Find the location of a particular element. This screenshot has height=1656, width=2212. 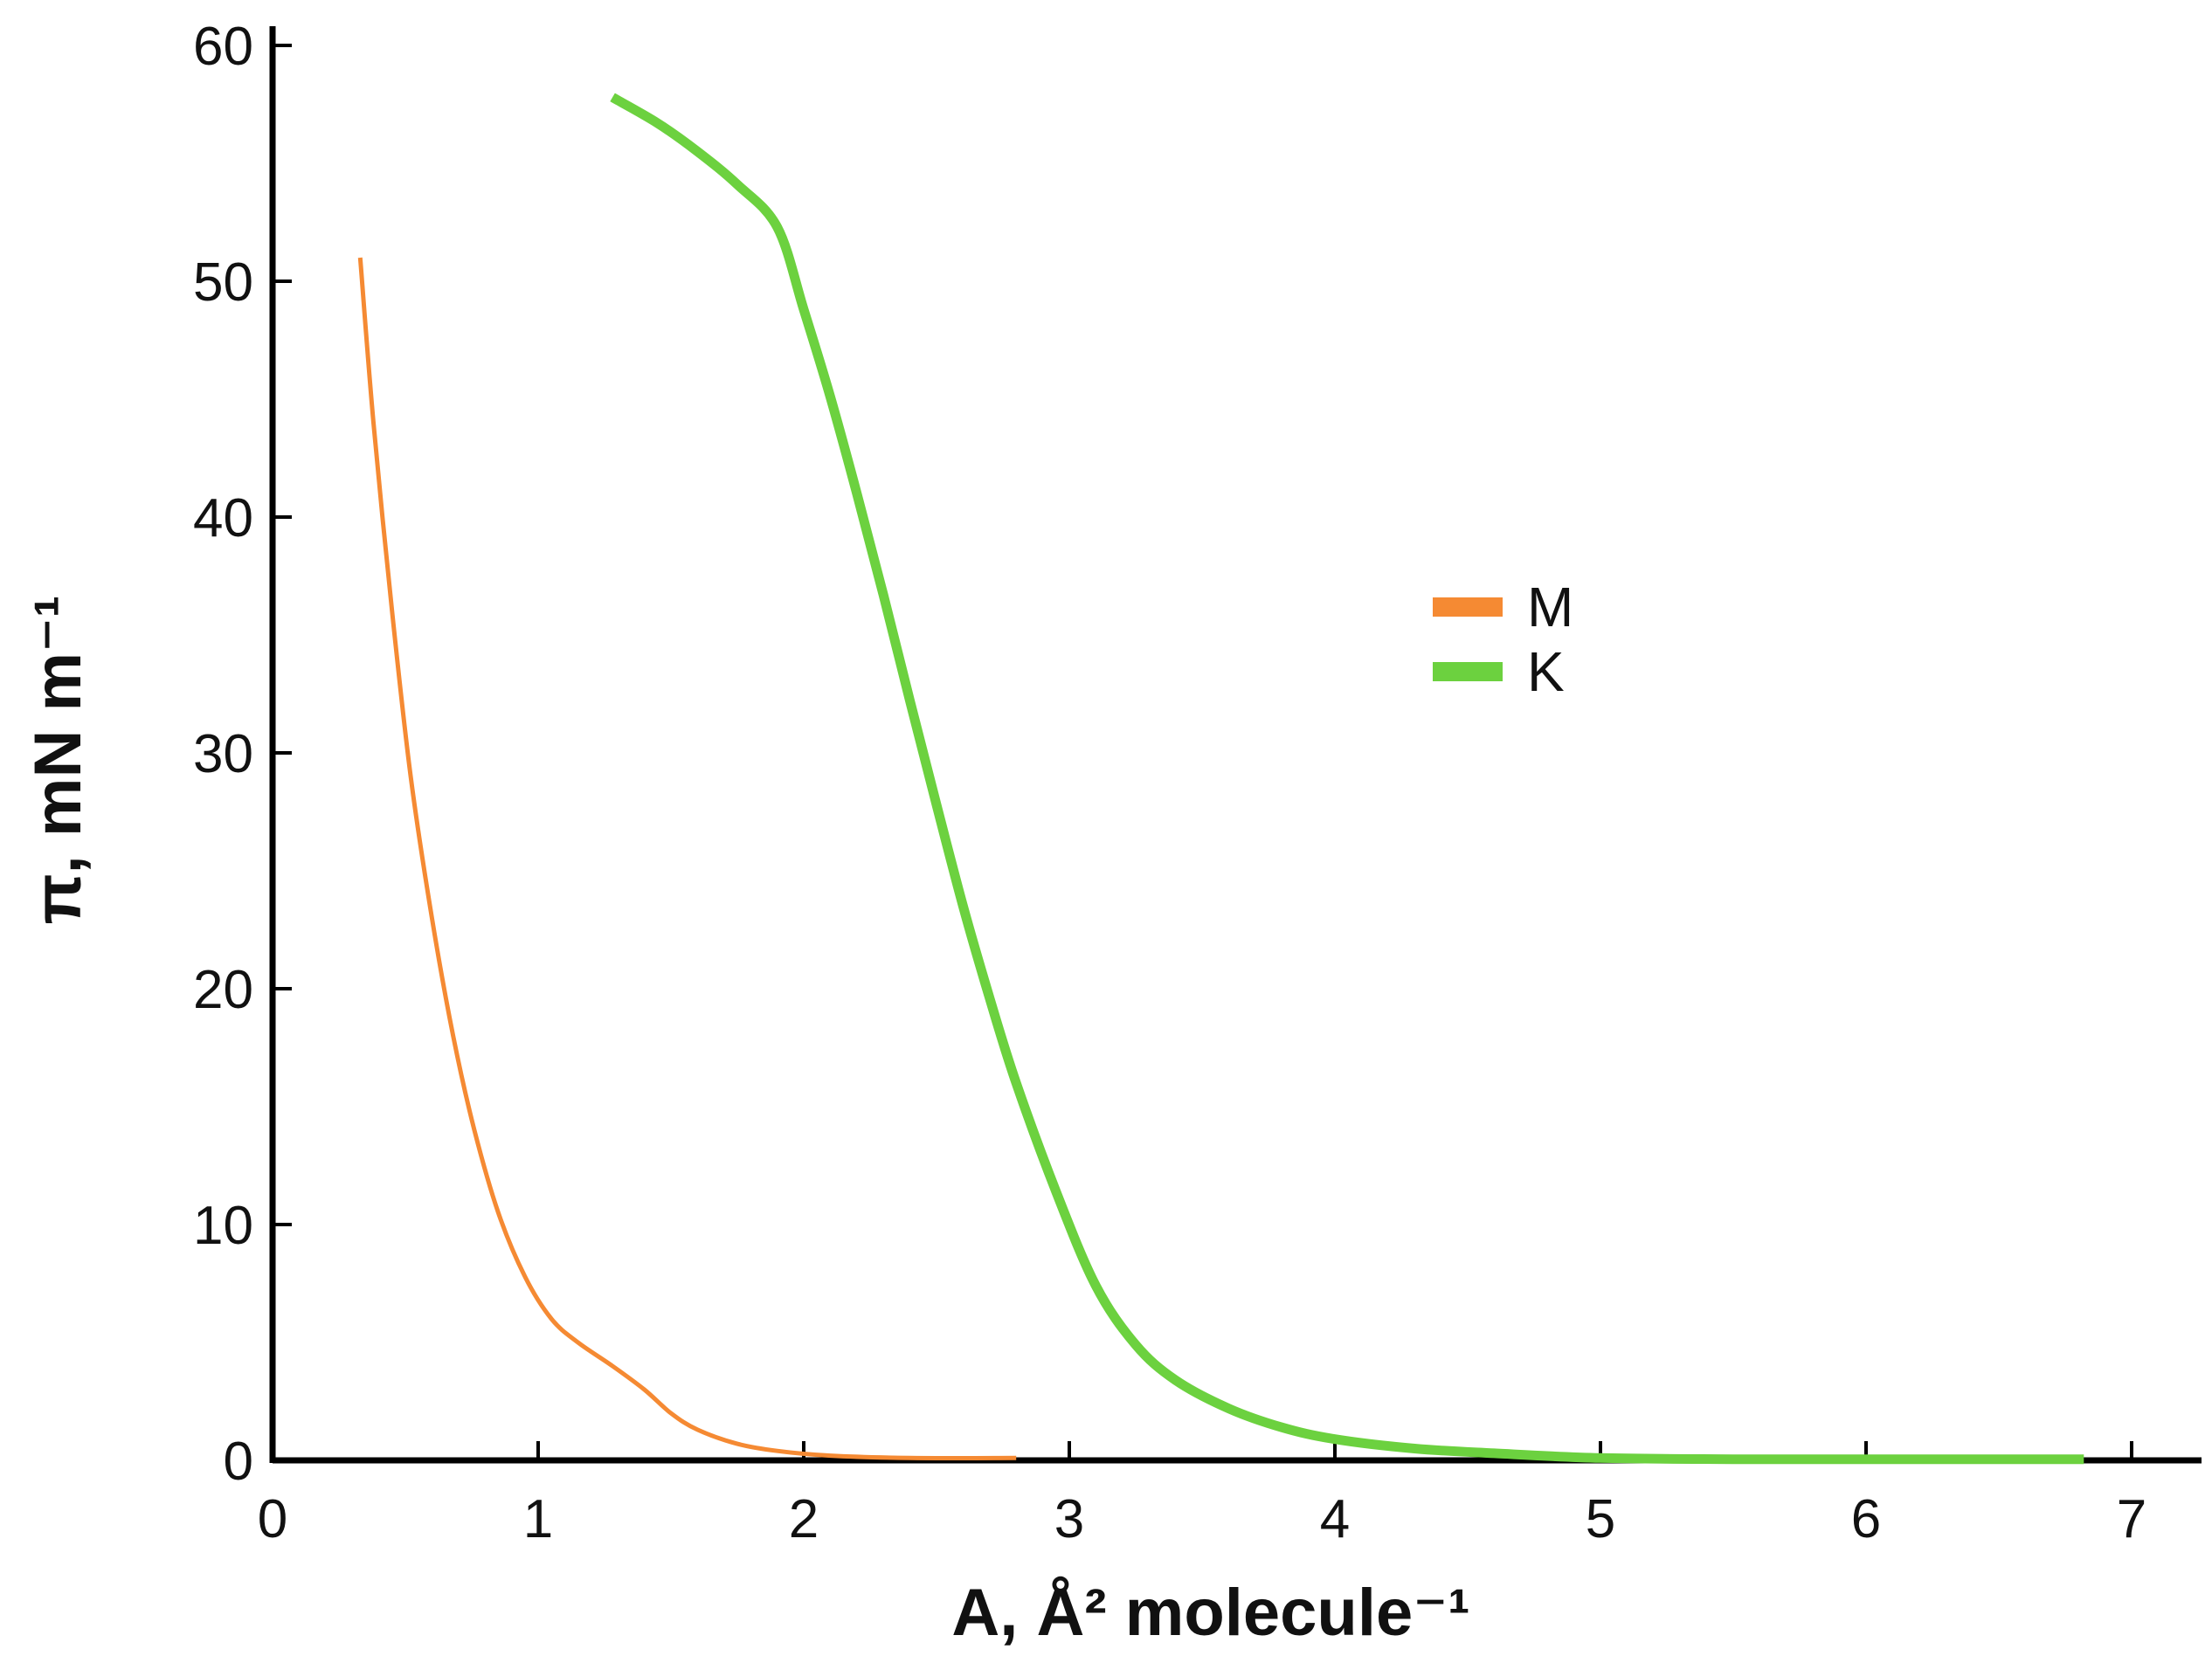

x-tick-label: 3 is located at coordinates (1069, 1519).